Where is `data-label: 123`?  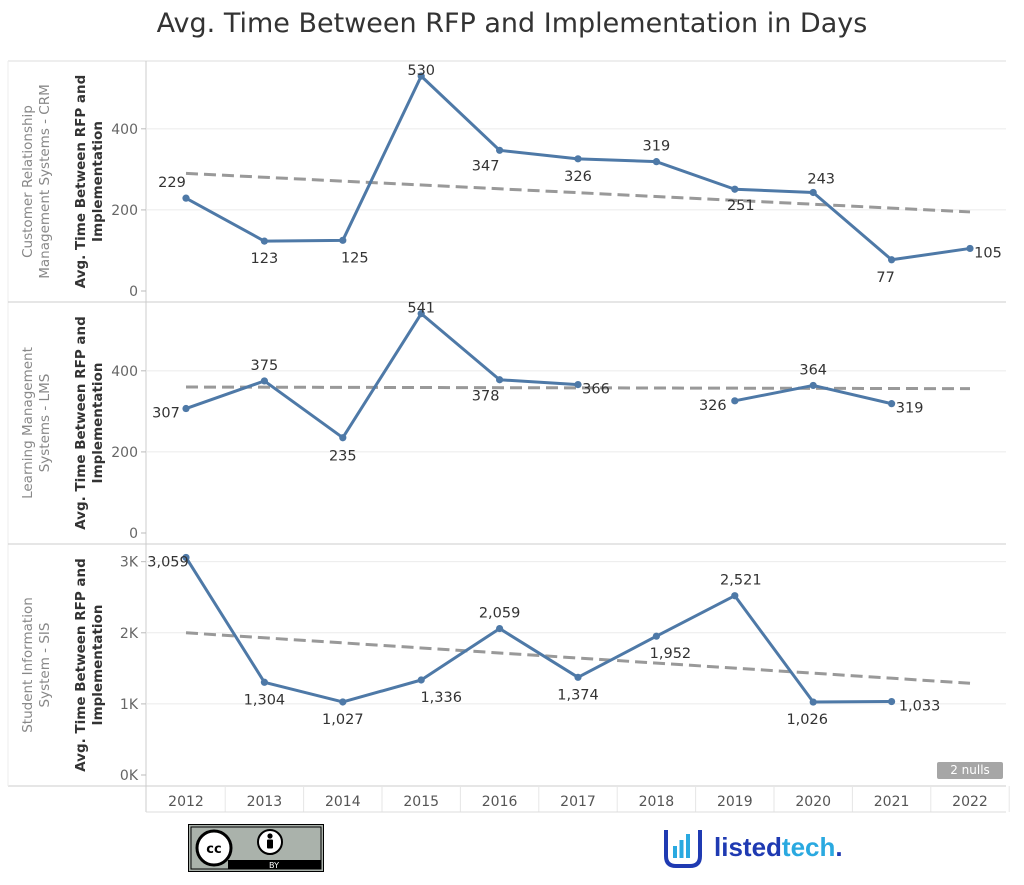
data-label: 123 is located at coordinates (265, 259).